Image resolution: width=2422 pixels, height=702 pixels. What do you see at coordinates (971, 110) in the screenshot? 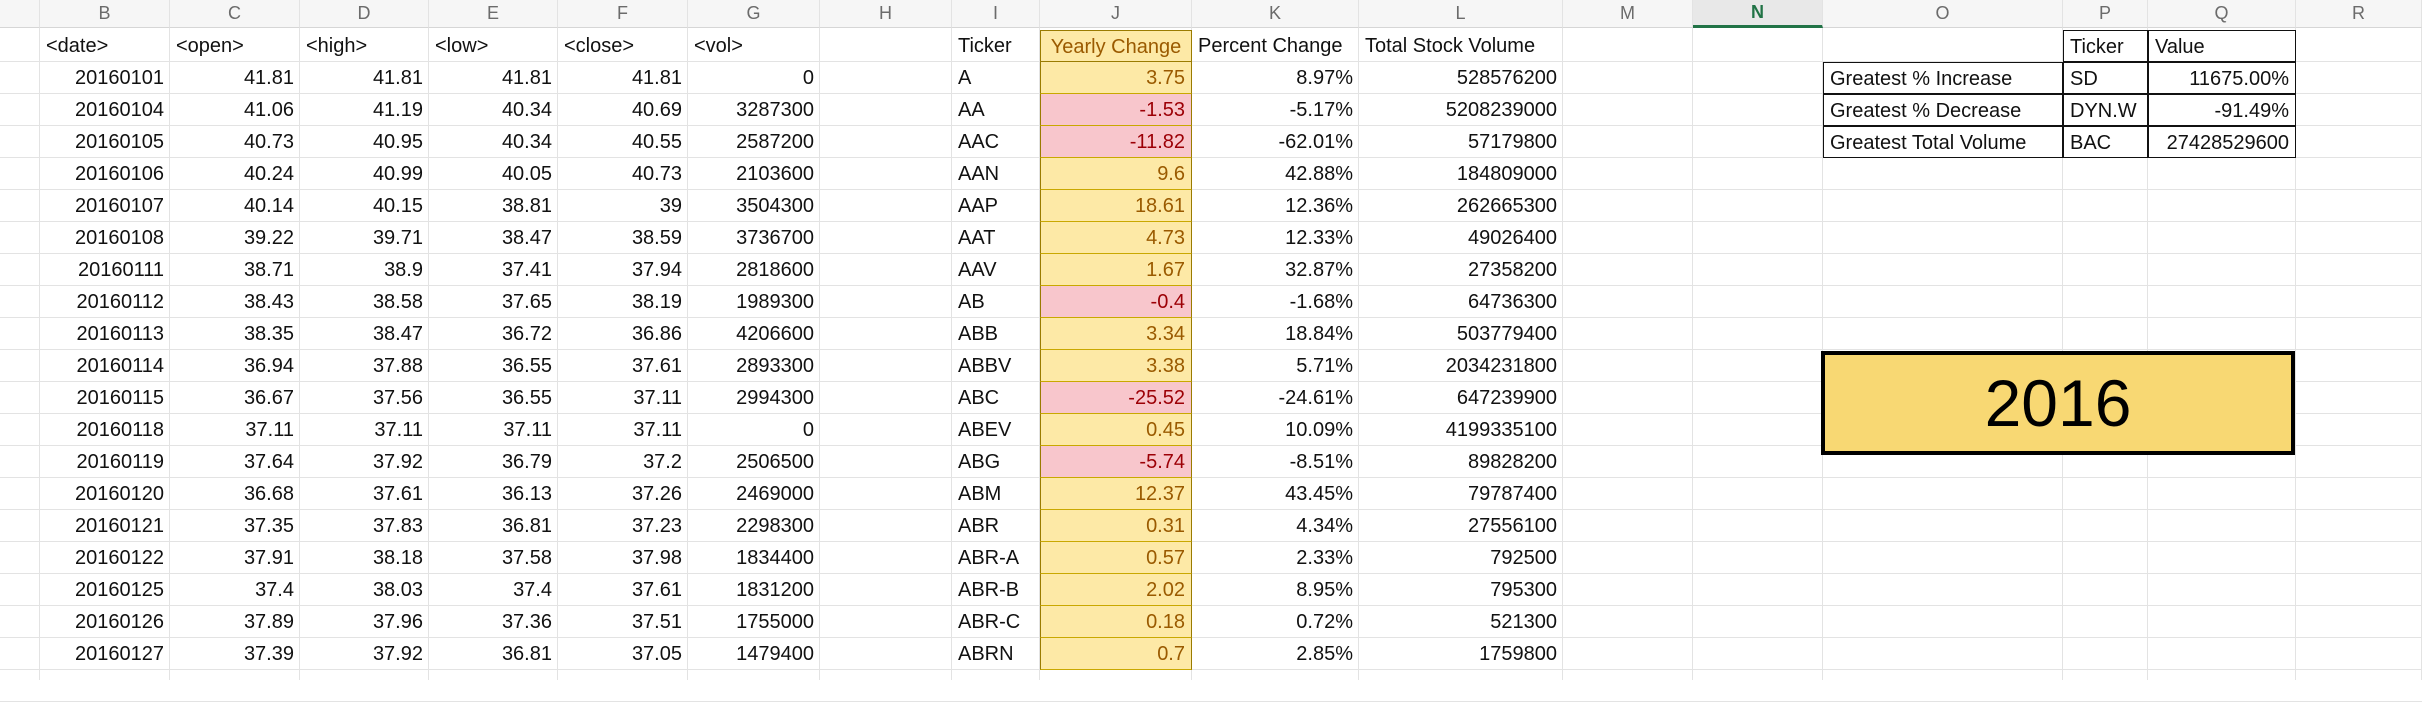
I see `ticker-cell: AA` at bounding box center [971, 110].